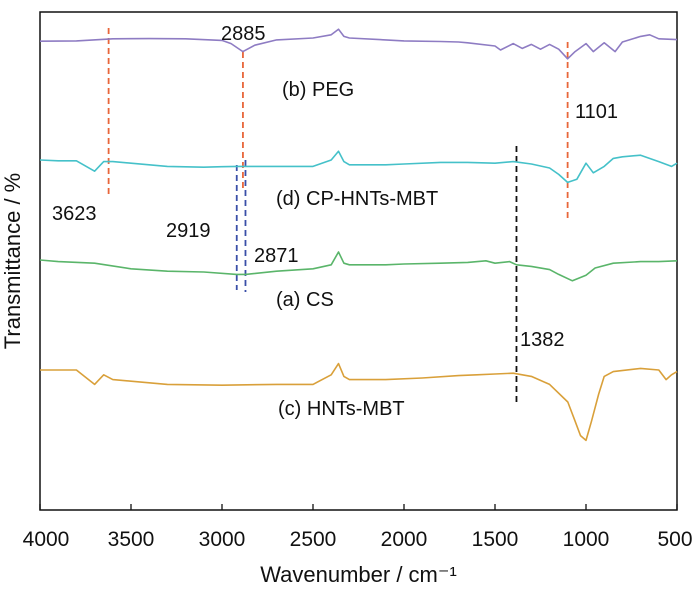 The image size is (700, 592). Describe the element at coordinates (188, 231) in the screenshot. I see `peak-label-2919: 2919` at that location.